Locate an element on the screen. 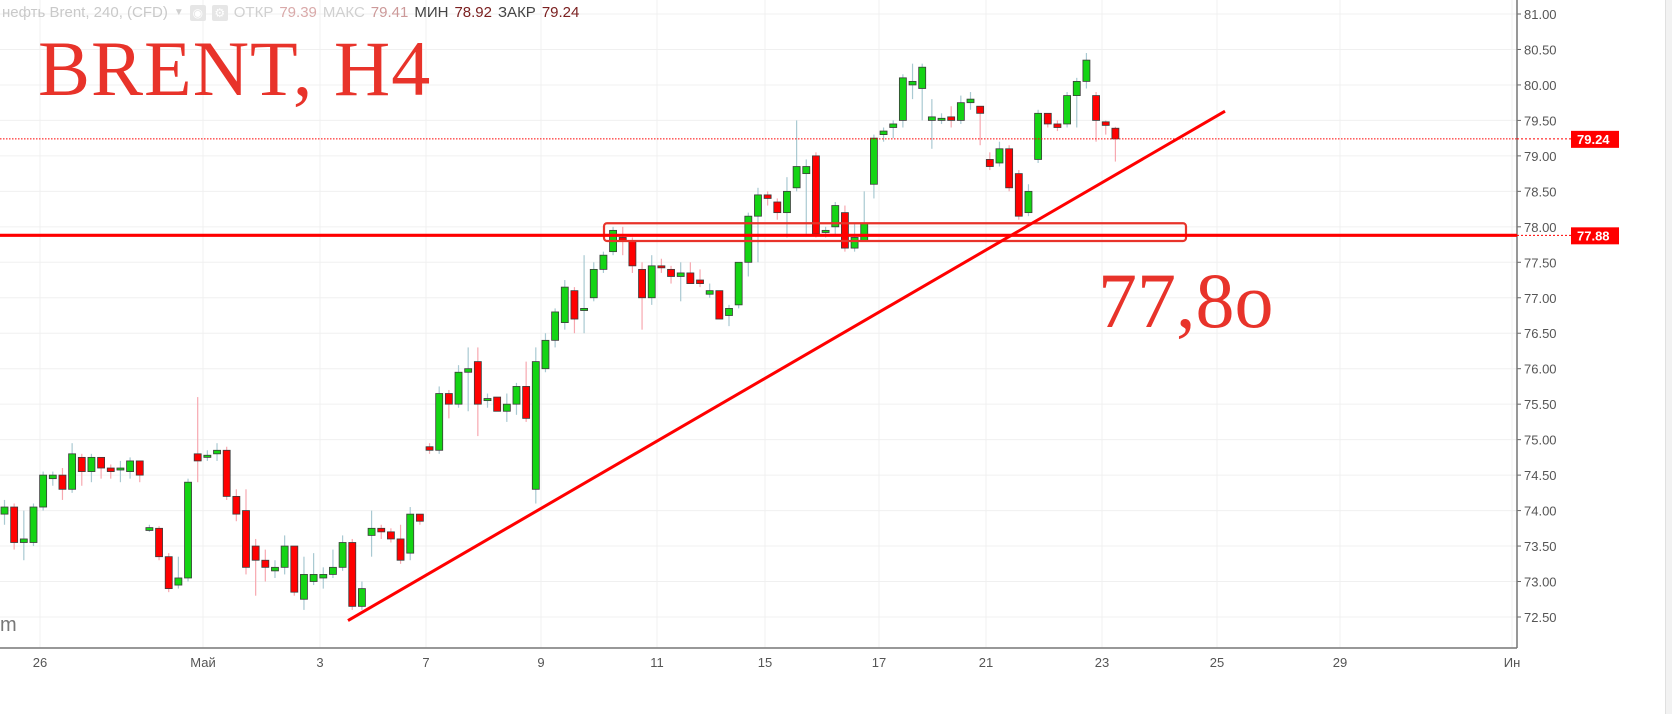 The image size is (1672, 714). close-label: ЗАКР is located at coordinates (517, 12).